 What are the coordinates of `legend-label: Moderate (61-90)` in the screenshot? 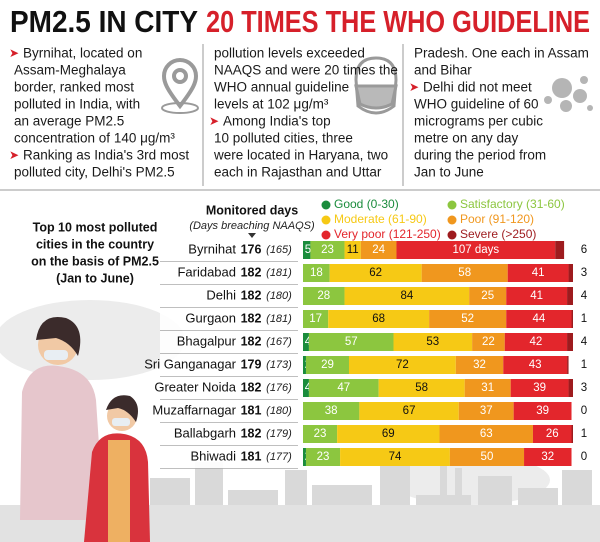 It's located at (380, 219).